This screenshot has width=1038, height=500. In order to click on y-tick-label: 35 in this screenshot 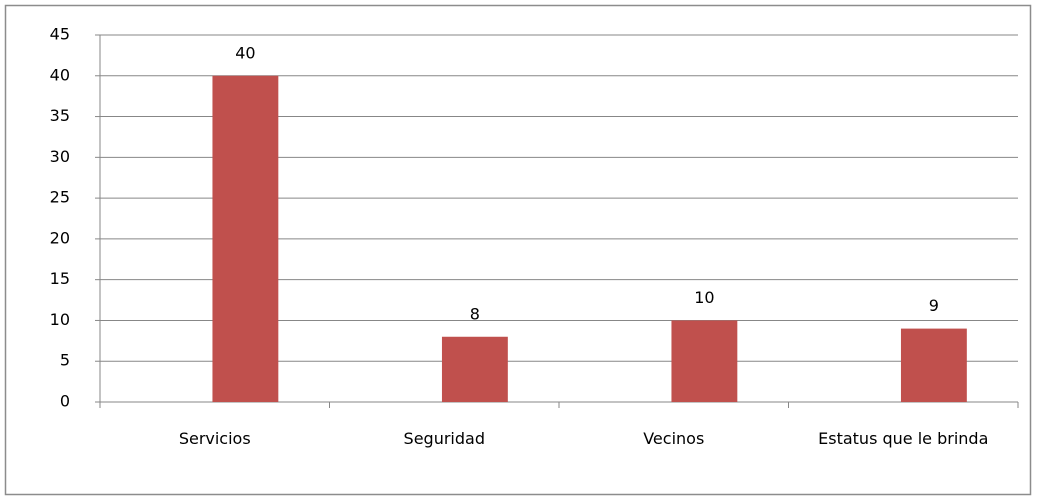, I will do `click(60, 115)`.